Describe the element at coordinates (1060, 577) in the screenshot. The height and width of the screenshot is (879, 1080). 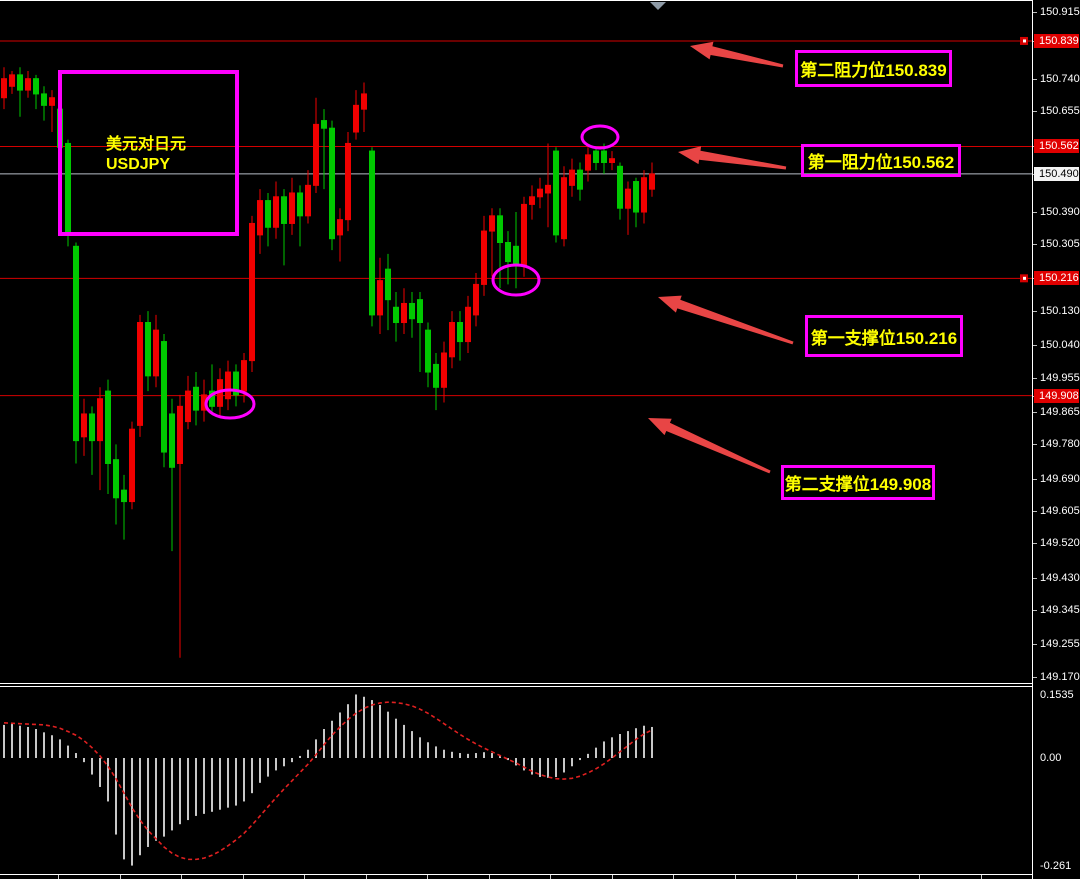
I see `price-tick-label: 149.430` at that location.